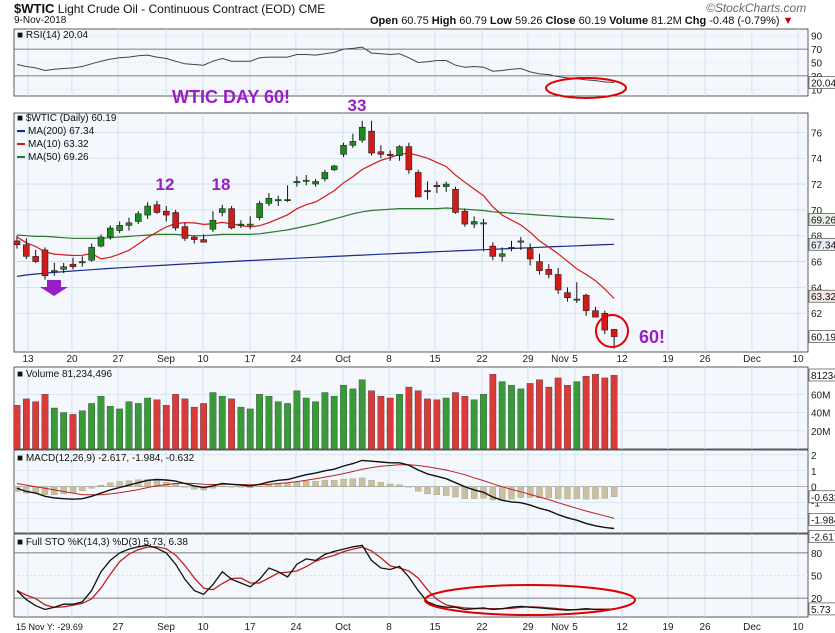 The width and height of the screenshot is (835, 633). I want to click on volume-tag-box, so click(821, 375).